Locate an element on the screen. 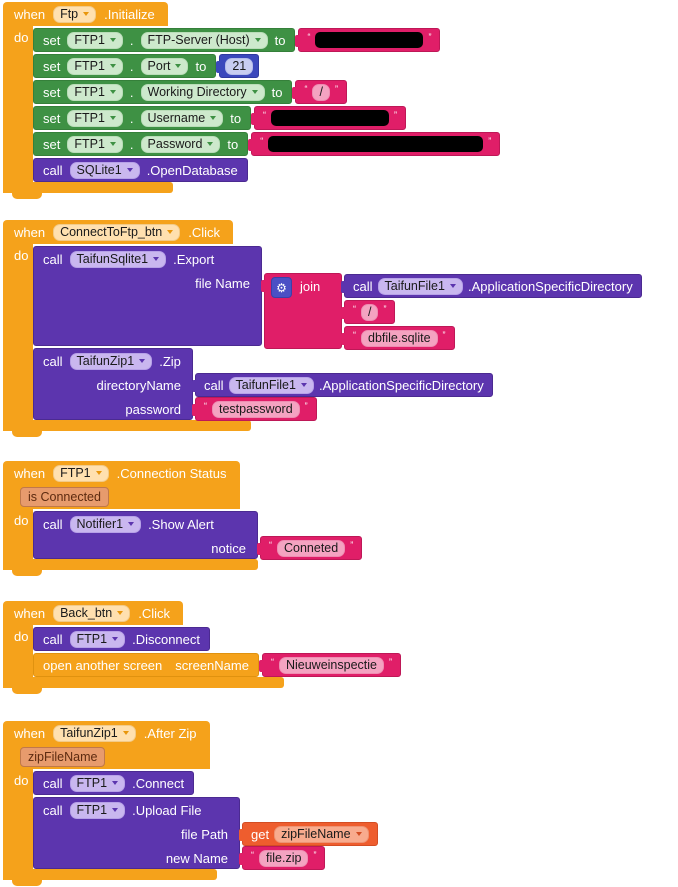 The width and height of the screenshot is (678, 887). number-block-port: 21 is located at coordinates (238, 66).